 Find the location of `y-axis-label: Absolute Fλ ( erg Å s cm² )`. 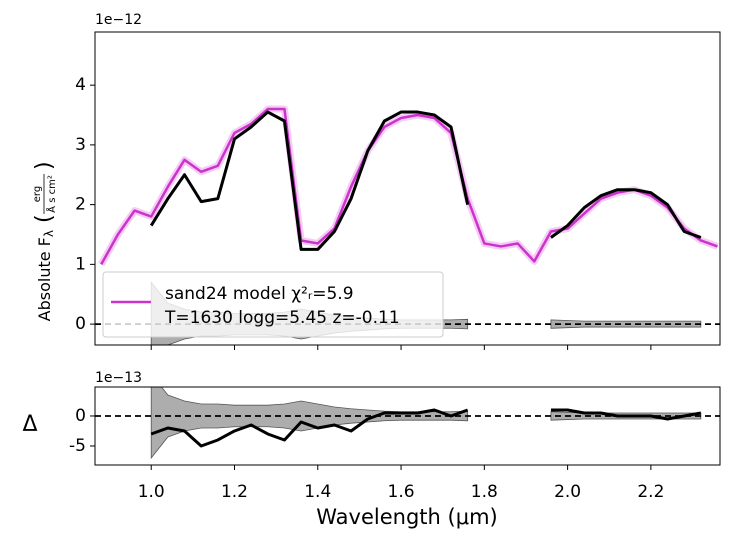

y-axis-label: Absolute Fλ ( erg Å s cm² ) is located at coordinates (45, 241).